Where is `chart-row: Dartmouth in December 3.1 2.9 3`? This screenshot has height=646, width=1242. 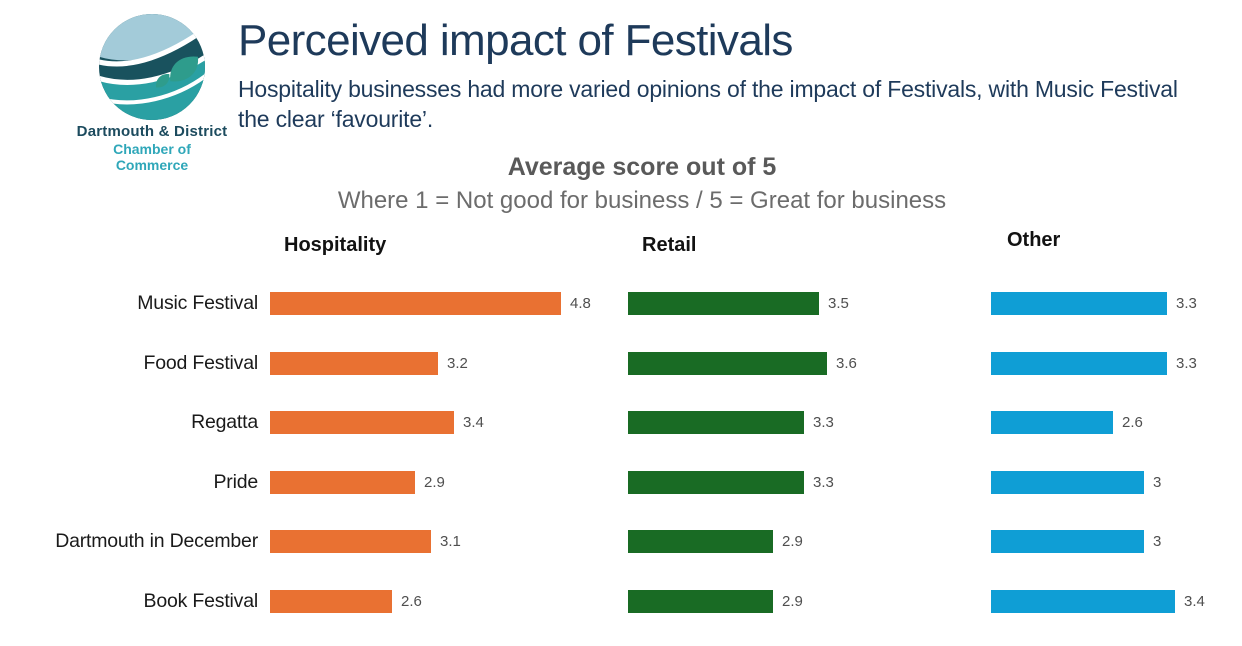 chart-row: Dartmouth in December 3.1 2.9 3 is located at coordinates (621, 542).